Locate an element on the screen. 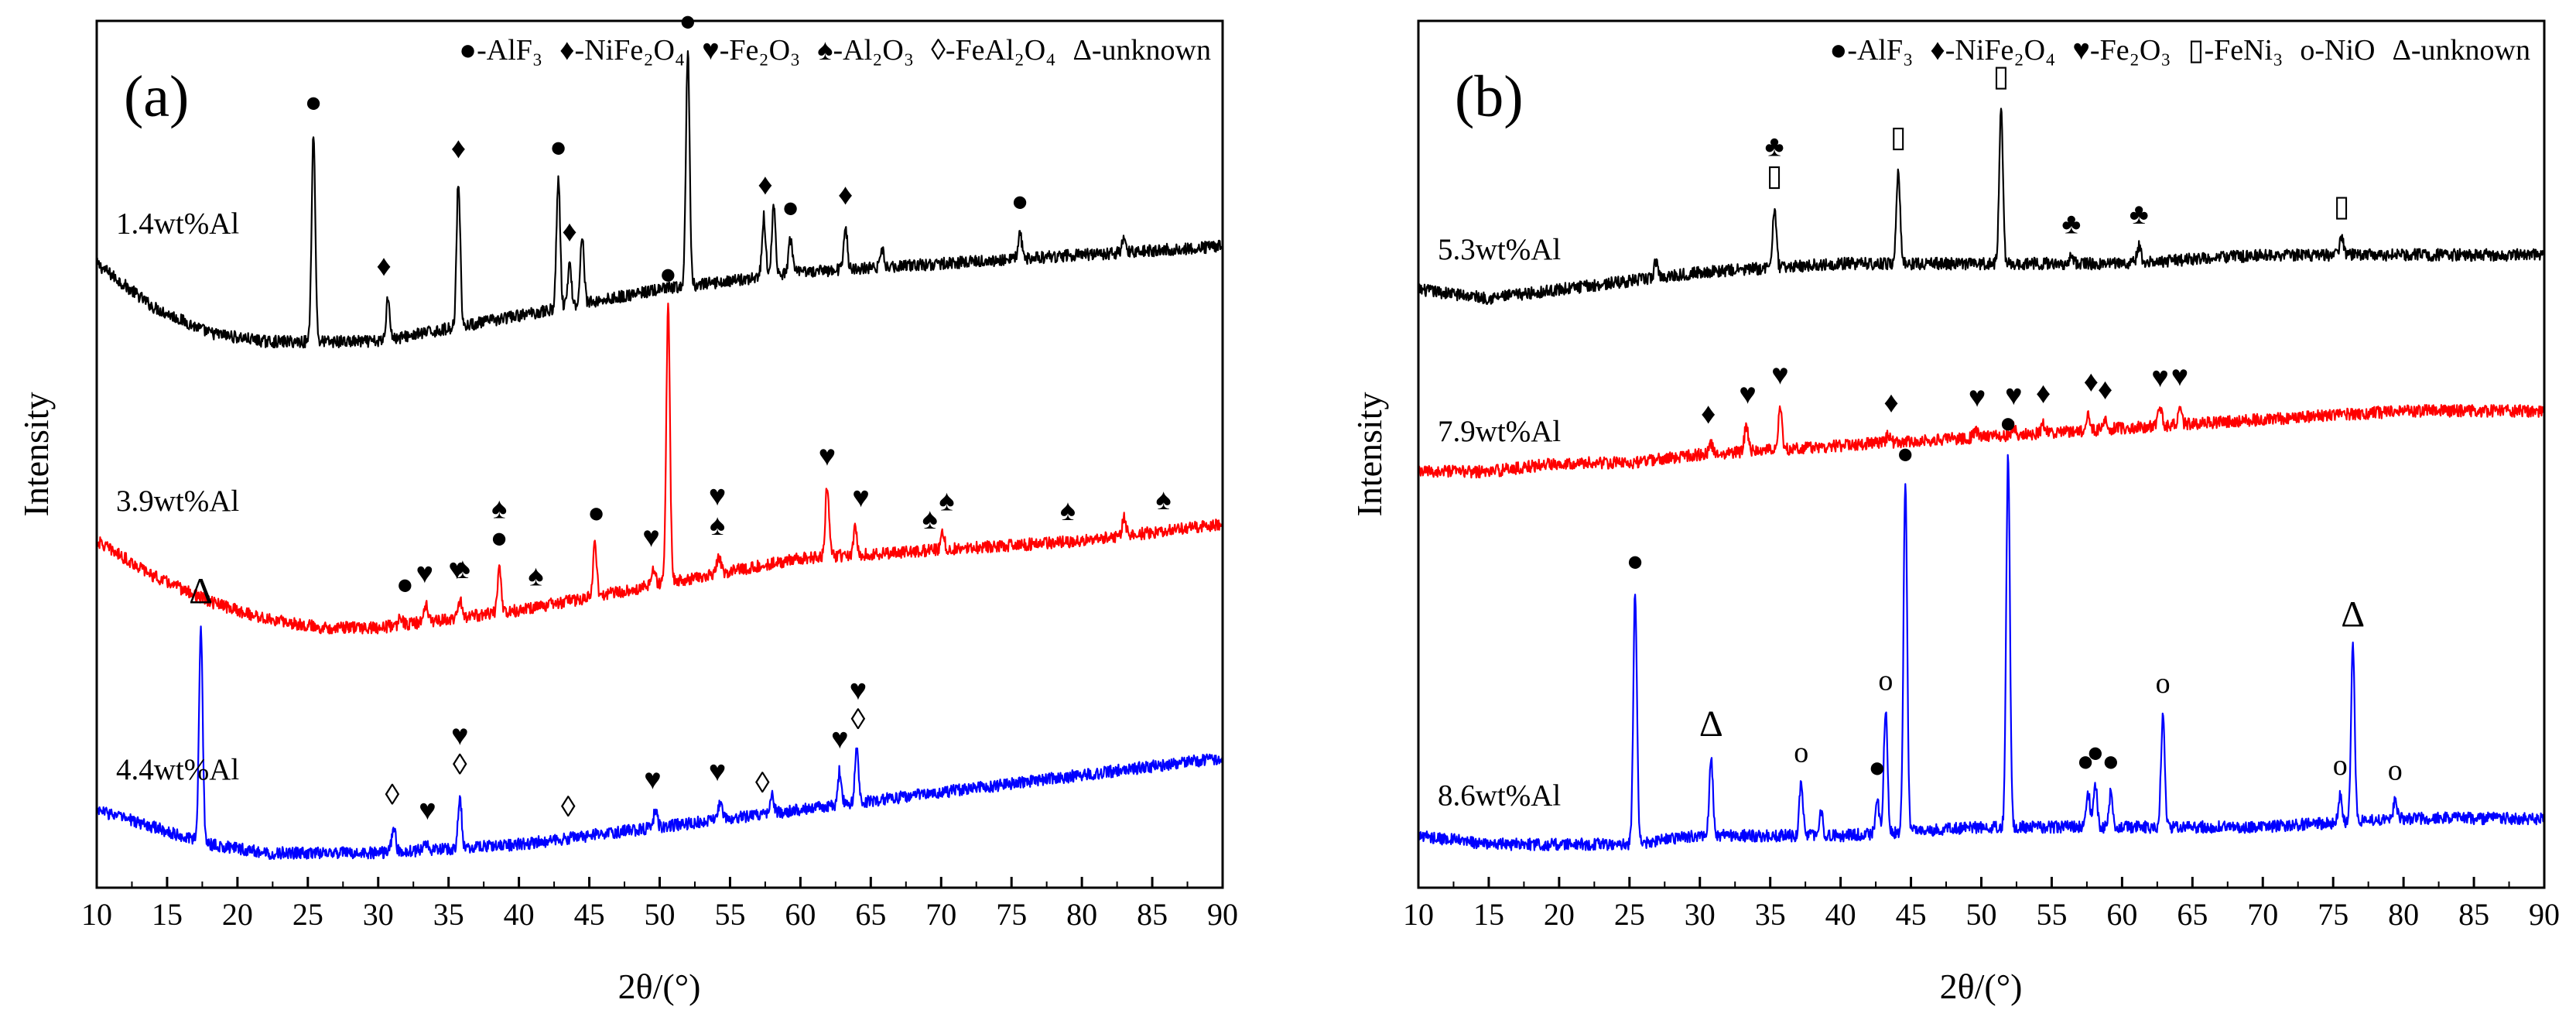  x-tick-label: 70 is located at coordinates (941, 914).